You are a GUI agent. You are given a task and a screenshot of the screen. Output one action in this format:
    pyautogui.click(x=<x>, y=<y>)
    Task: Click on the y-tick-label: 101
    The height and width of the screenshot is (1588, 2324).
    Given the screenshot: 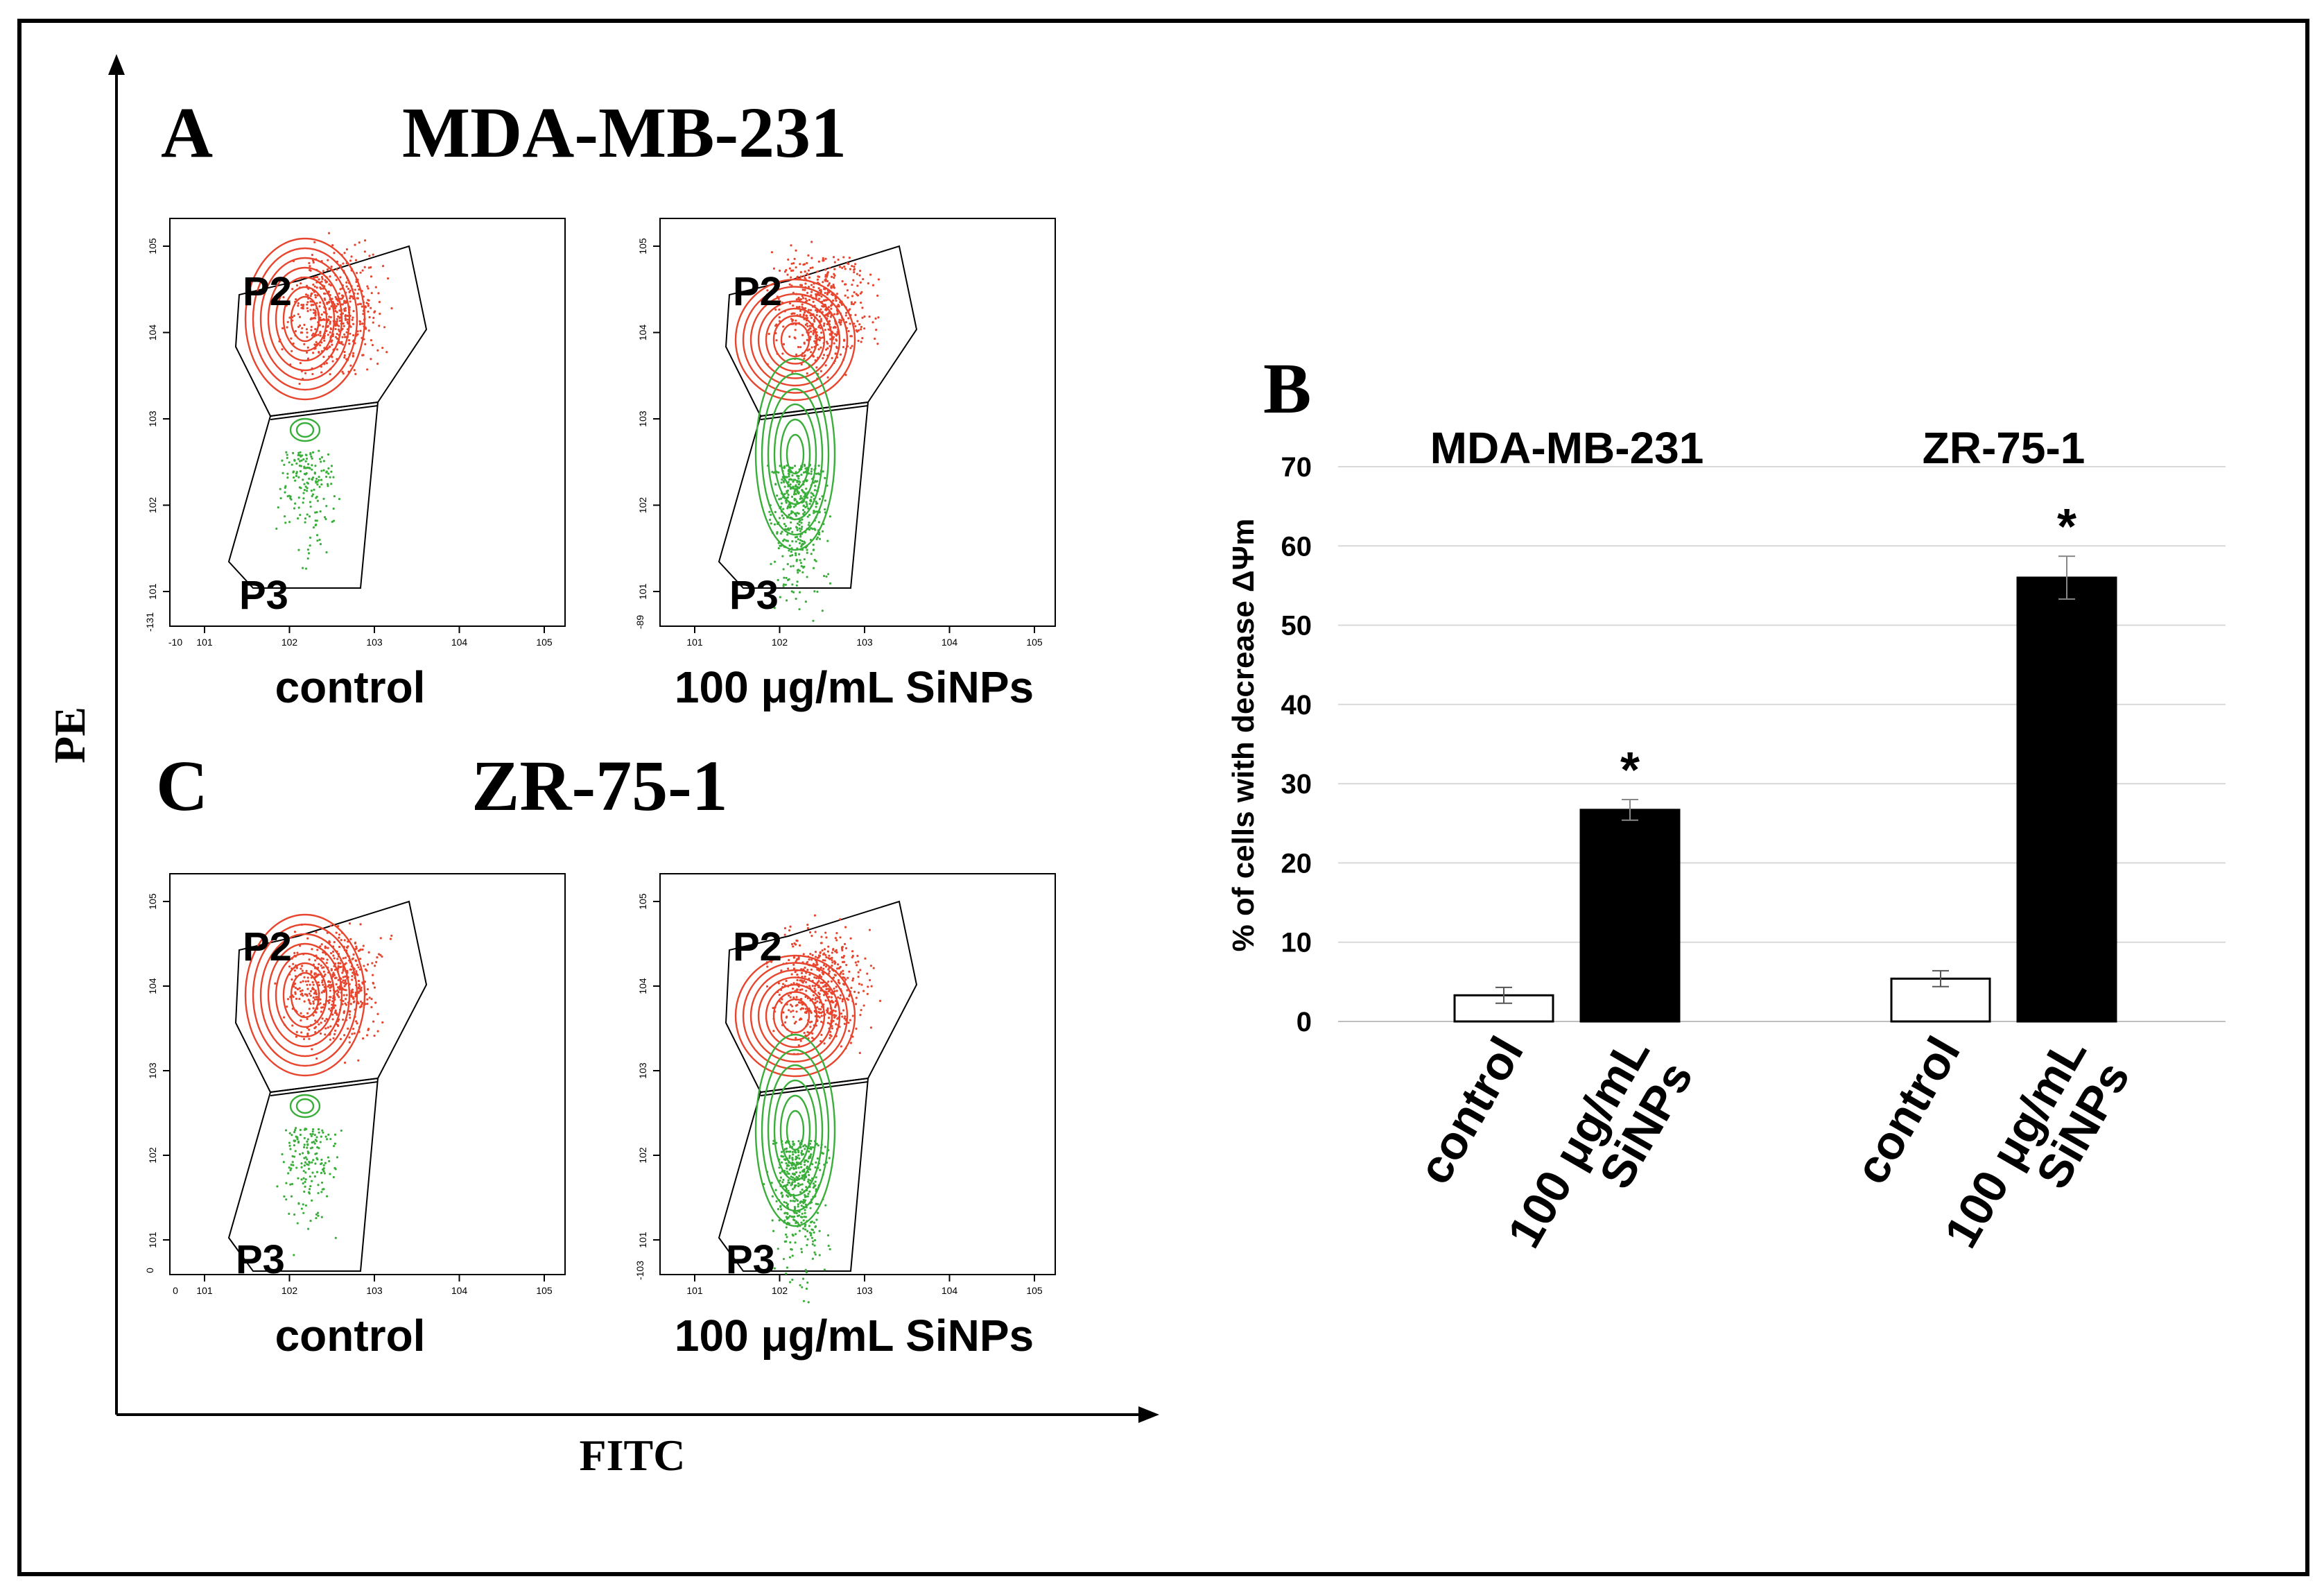 What is the action you would take?
    pyautogui.click(x=153, y=1240)
    